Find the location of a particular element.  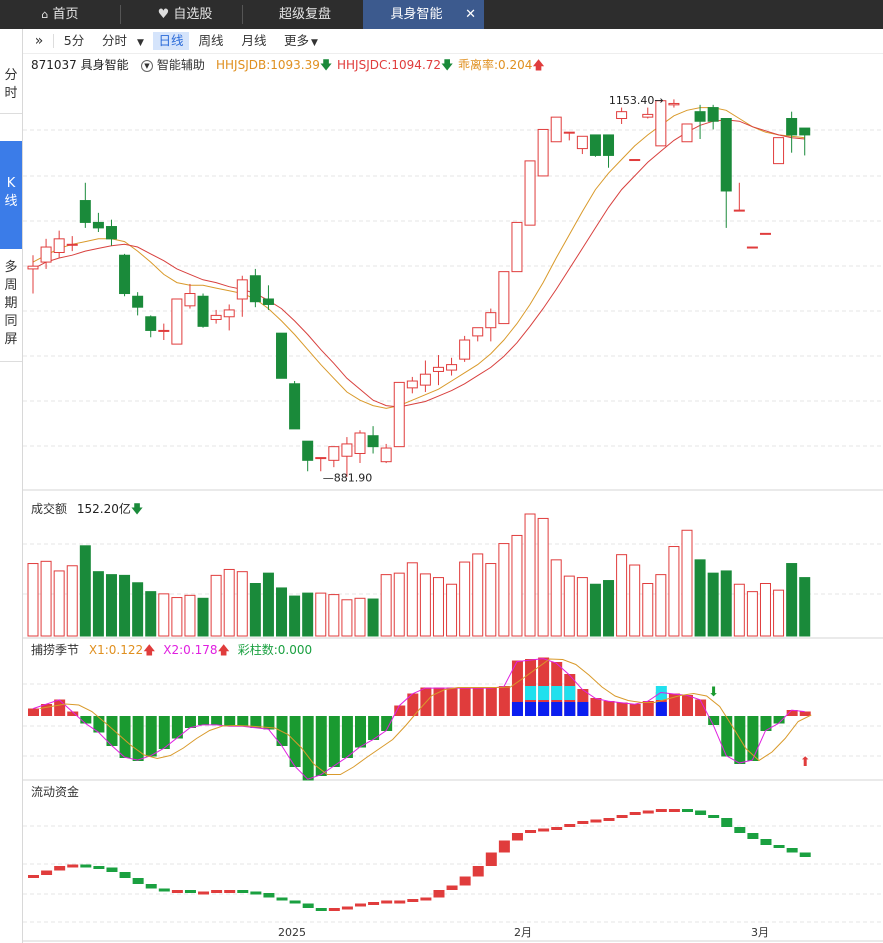

arrow-down-icon: 🡇 is located at coordinates (137, 509).